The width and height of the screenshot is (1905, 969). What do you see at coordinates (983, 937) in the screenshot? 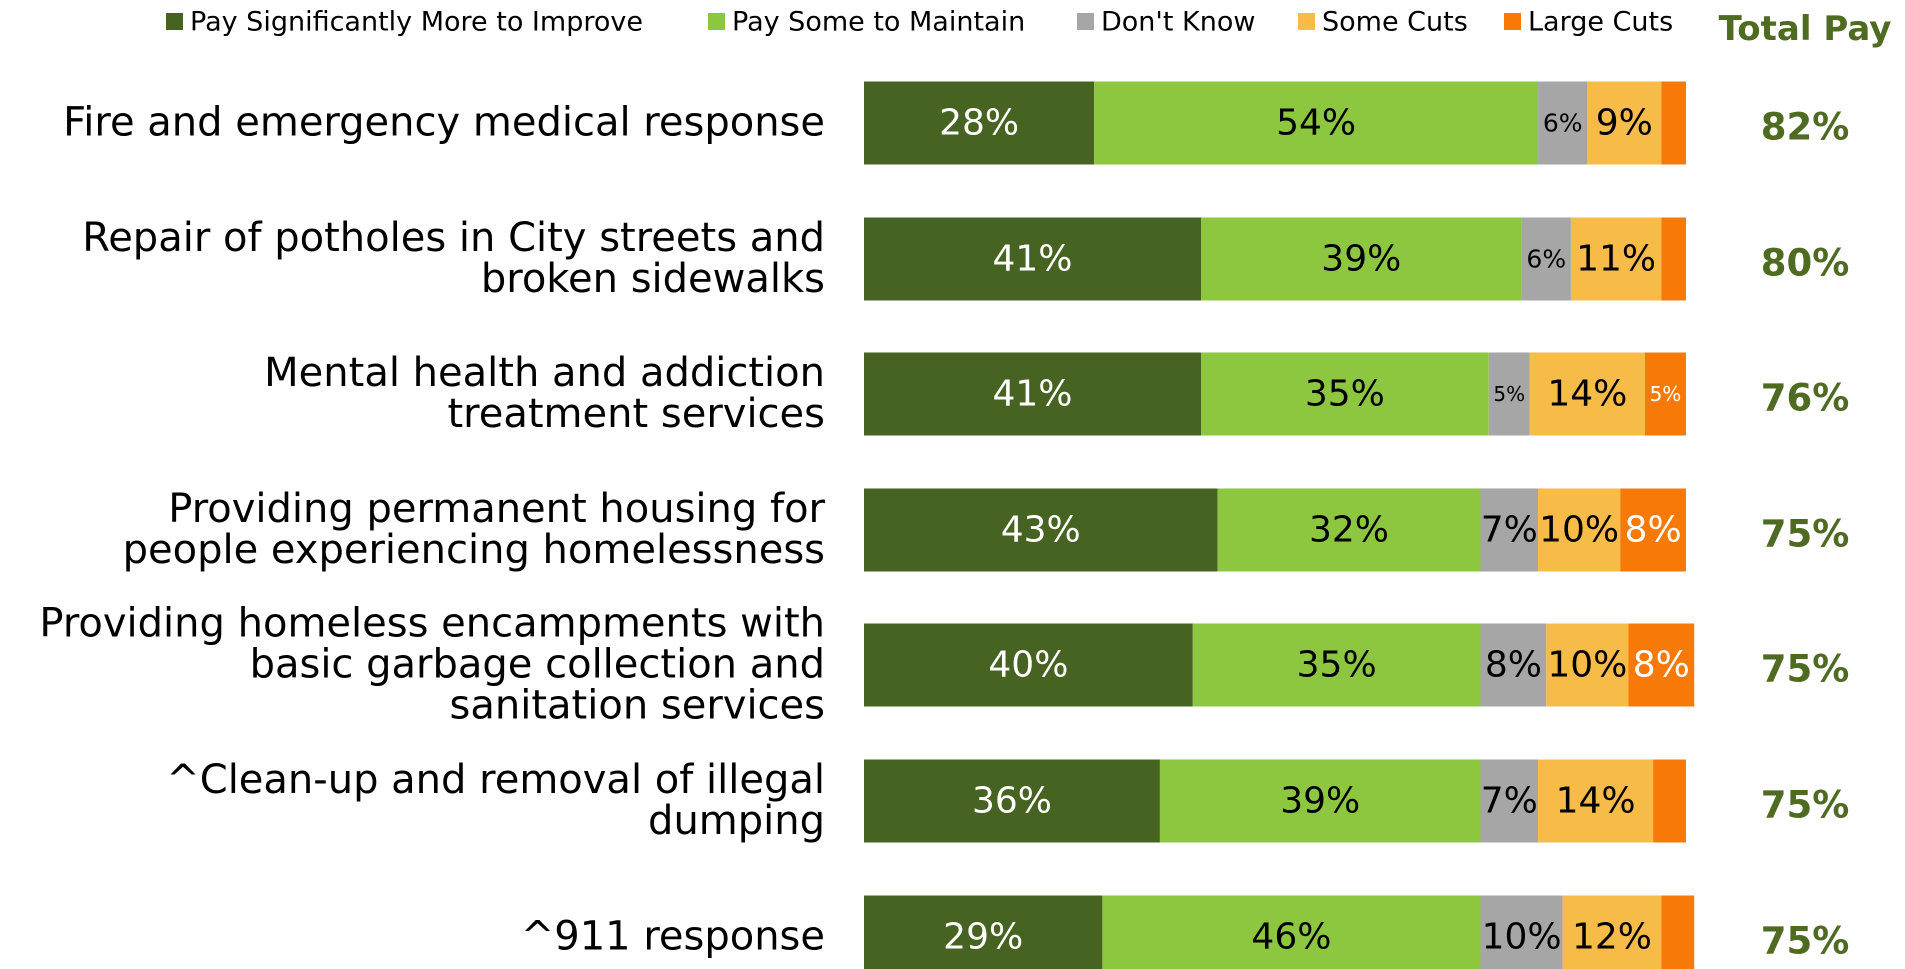
I see `data-label: 29%` at bounding box center [983, 937].